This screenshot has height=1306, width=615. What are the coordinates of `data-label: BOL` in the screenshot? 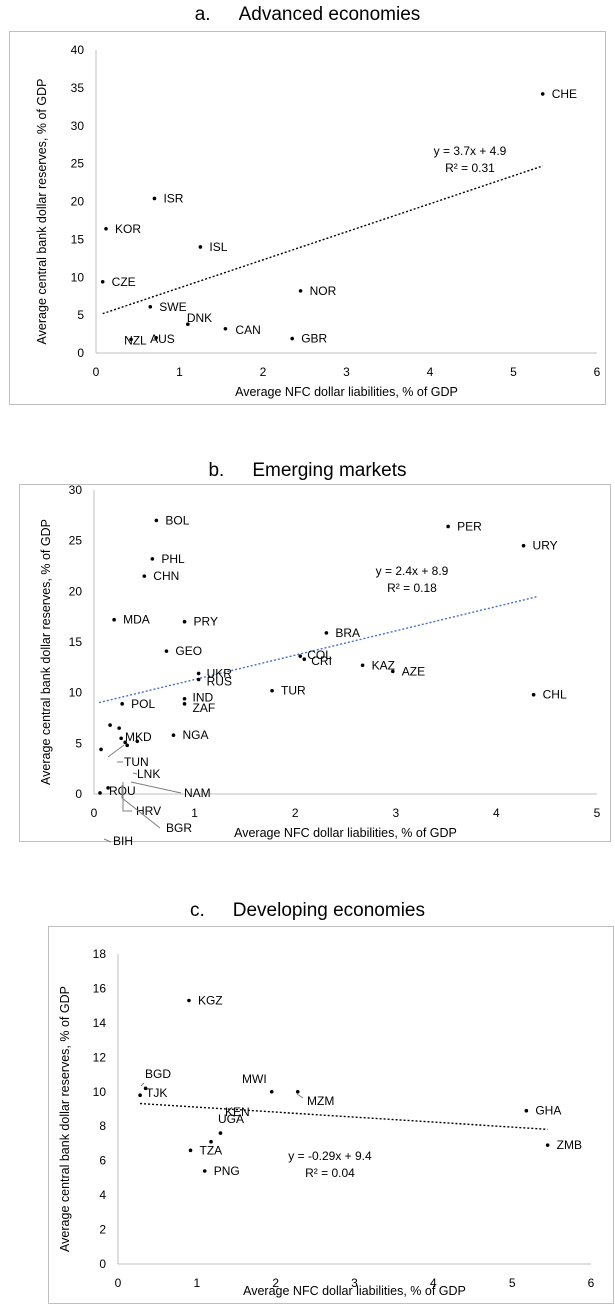 It's located at (177, 520).